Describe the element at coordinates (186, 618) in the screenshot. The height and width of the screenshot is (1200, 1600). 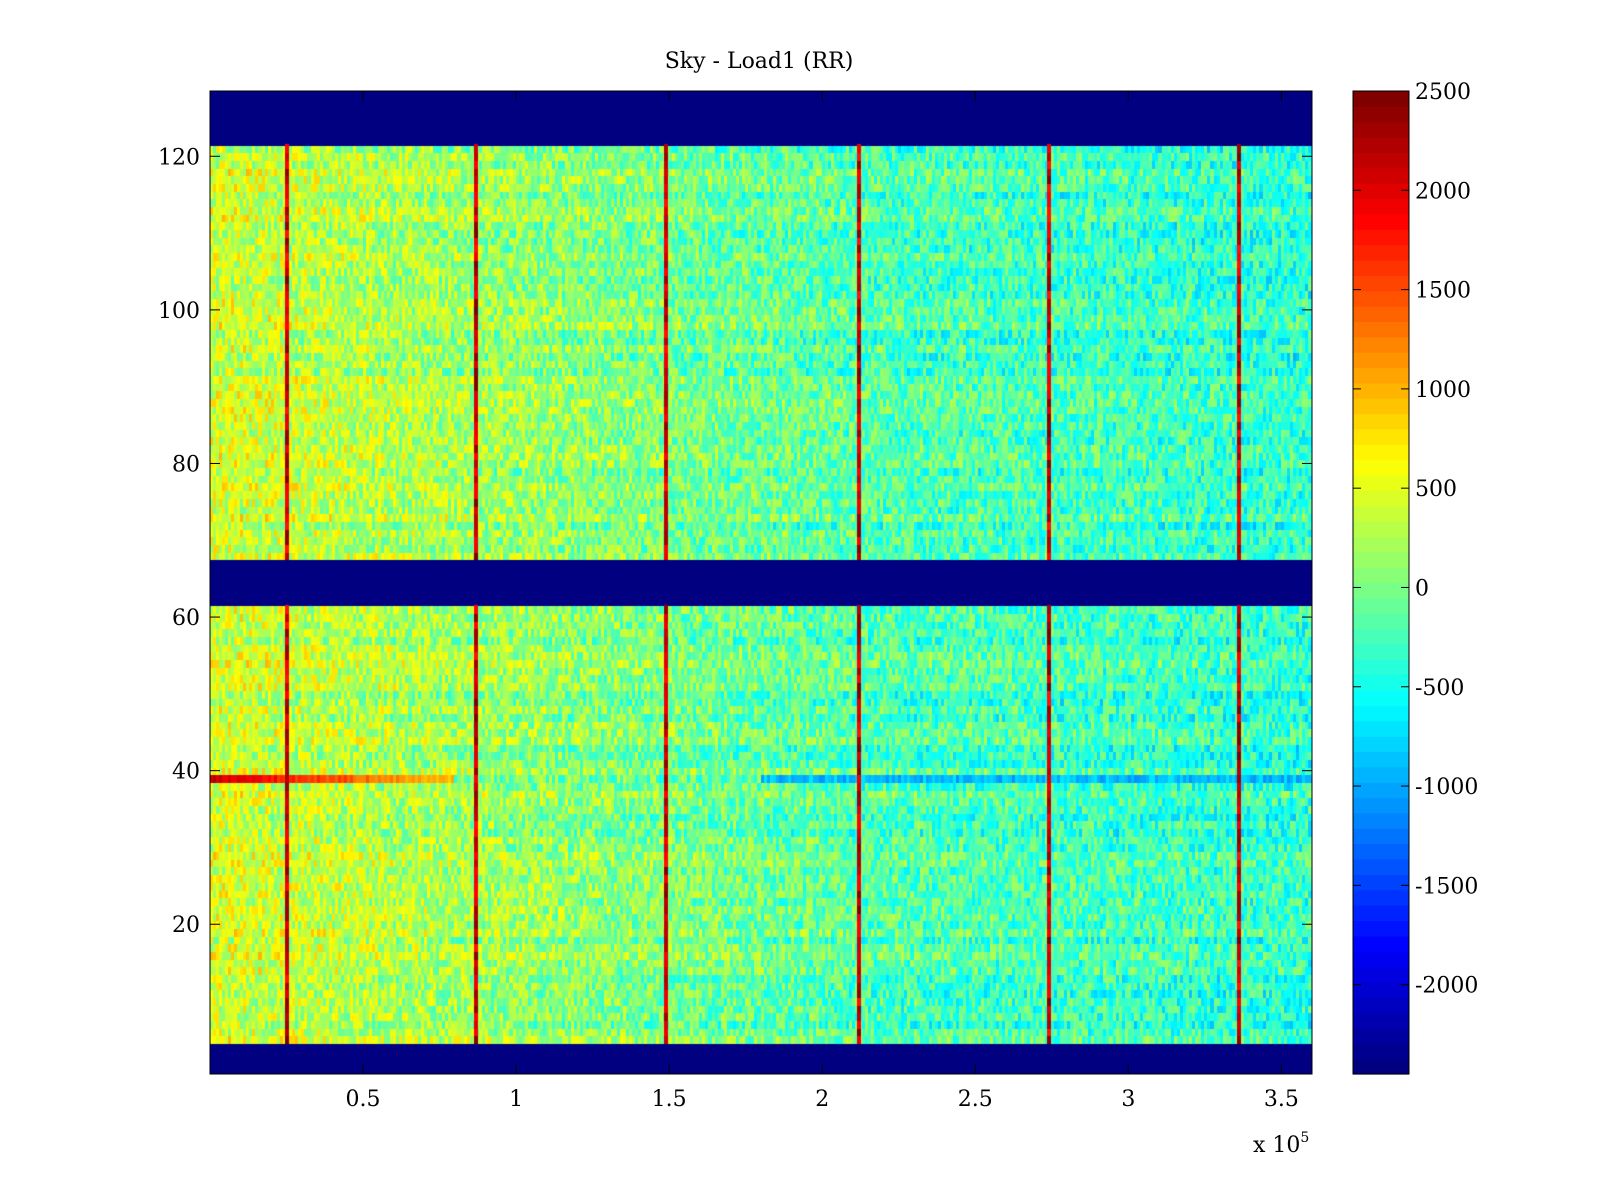
I see `y-tick-label: 60` at that location.